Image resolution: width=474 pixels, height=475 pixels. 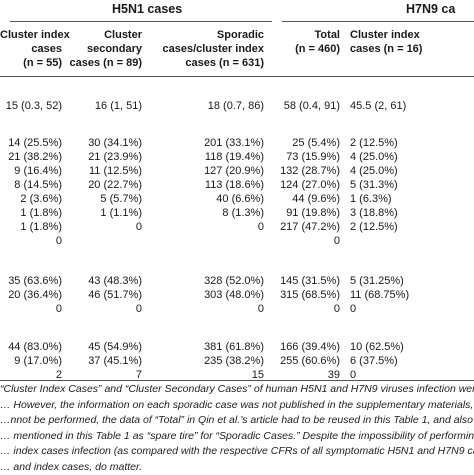 What do you see at coordinates (207, 171) in the screenshot?
I see `table-cell: 127 (20.9%)` at bounding box center [207, 171].